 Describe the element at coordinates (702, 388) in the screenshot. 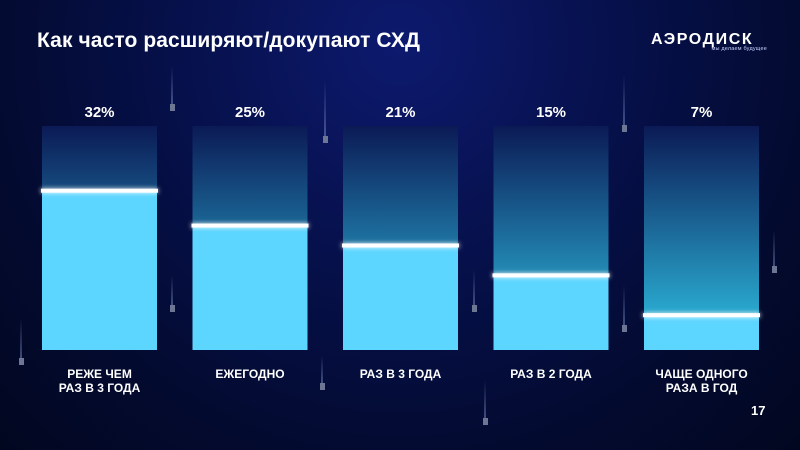

I see `category-label: РАЗА В ГОД` at that location.